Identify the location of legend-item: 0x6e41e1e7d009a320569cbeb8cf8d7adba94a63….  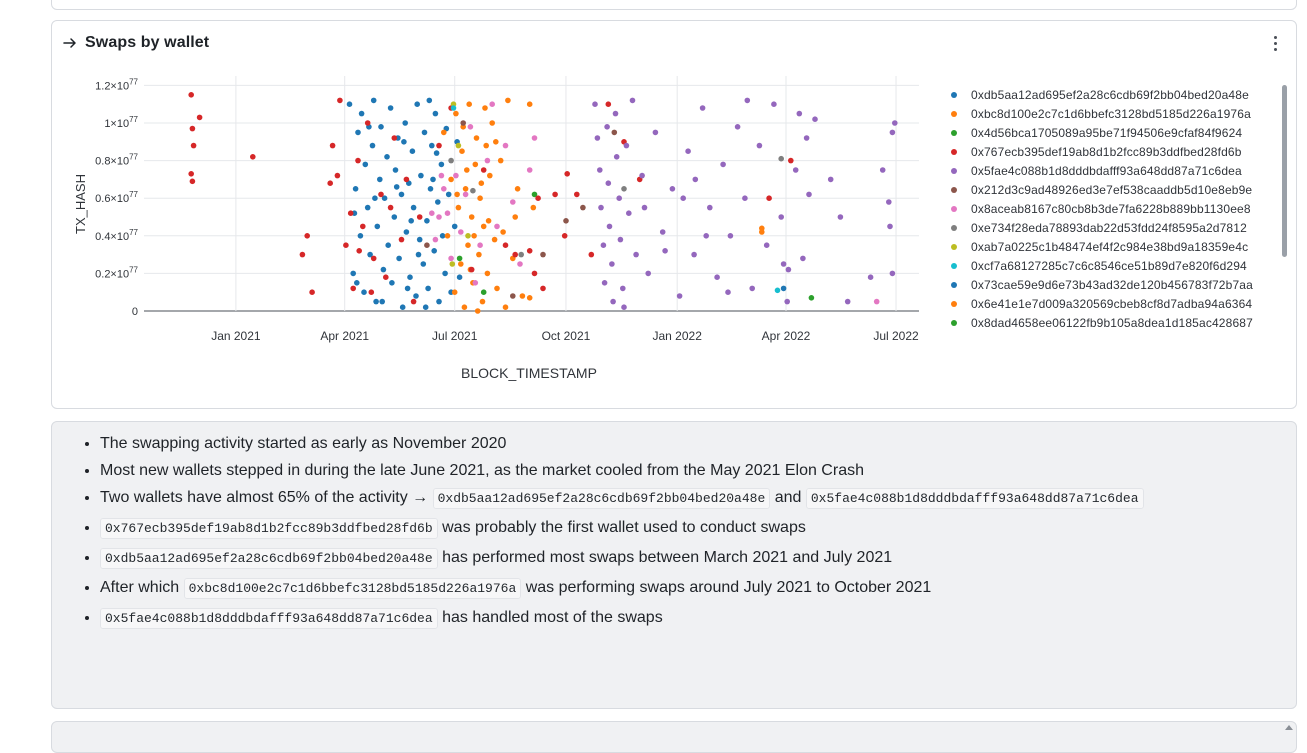
(1111, 303).